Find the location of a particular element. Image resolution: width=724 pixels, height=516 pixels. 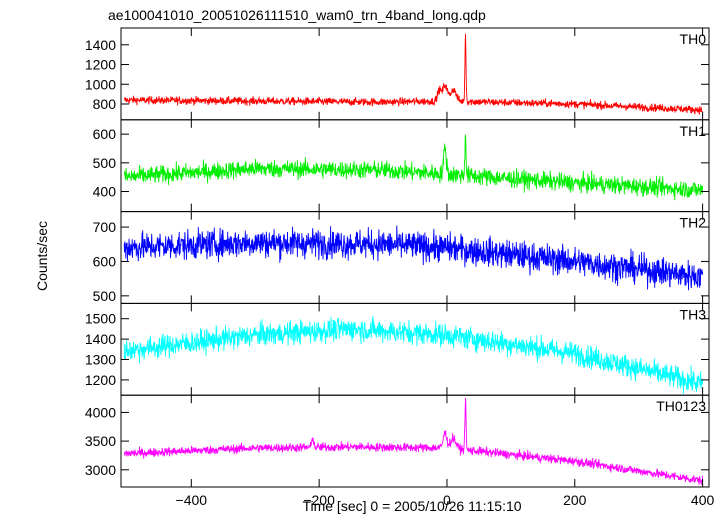

y-tick-label: 800 is located at coordinates (105, 104).